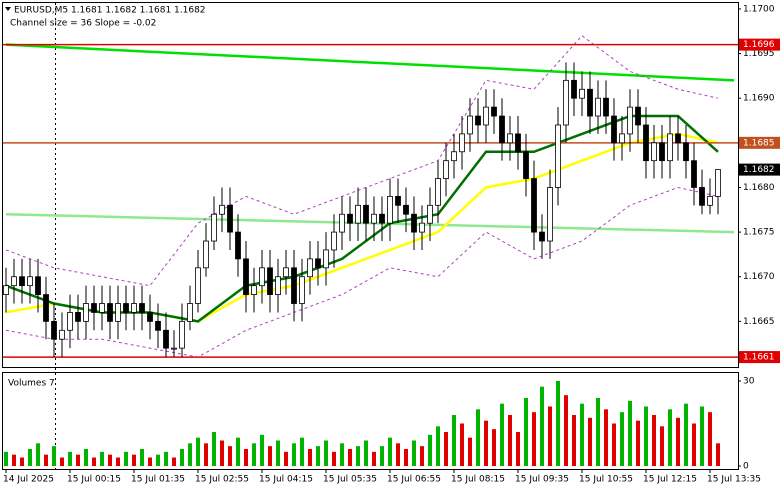 The width and height of the screenshot is (781, 489). I want to click on y-tick-label: 1.1700, so click(759, 9).